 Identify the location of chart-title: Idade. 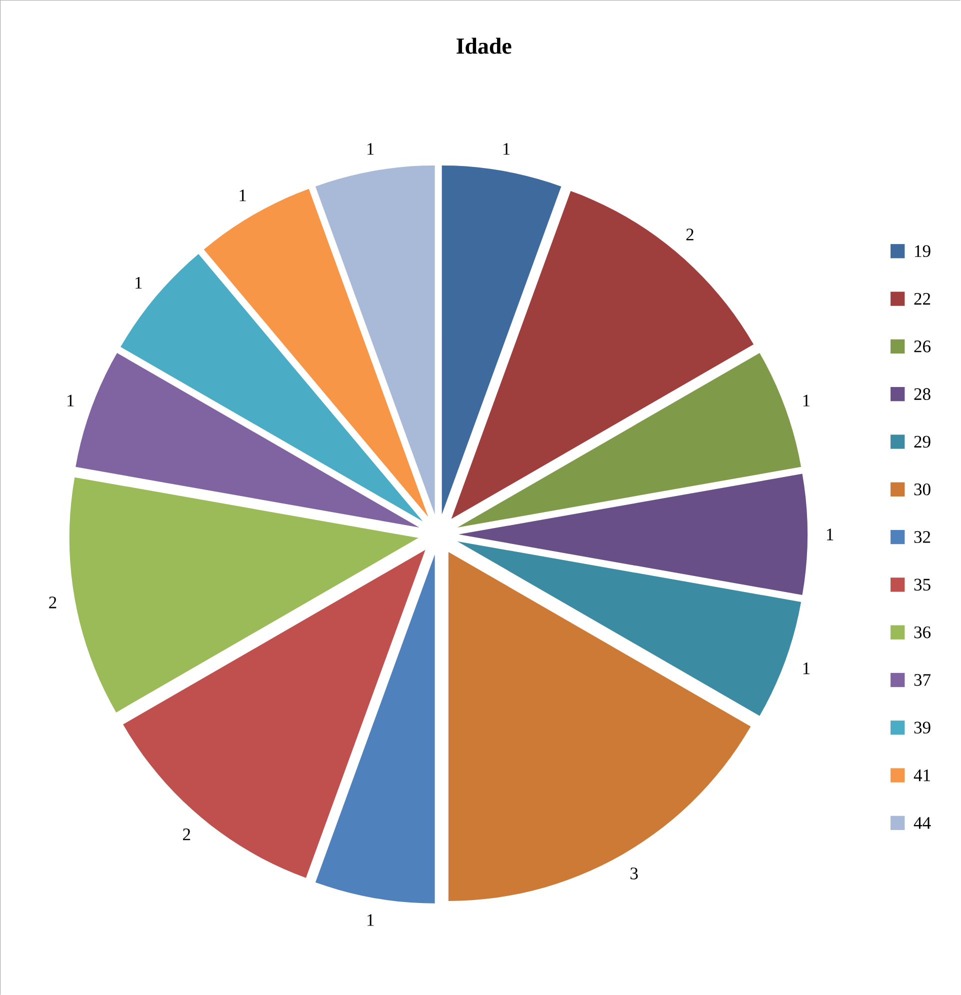
(484, 46).